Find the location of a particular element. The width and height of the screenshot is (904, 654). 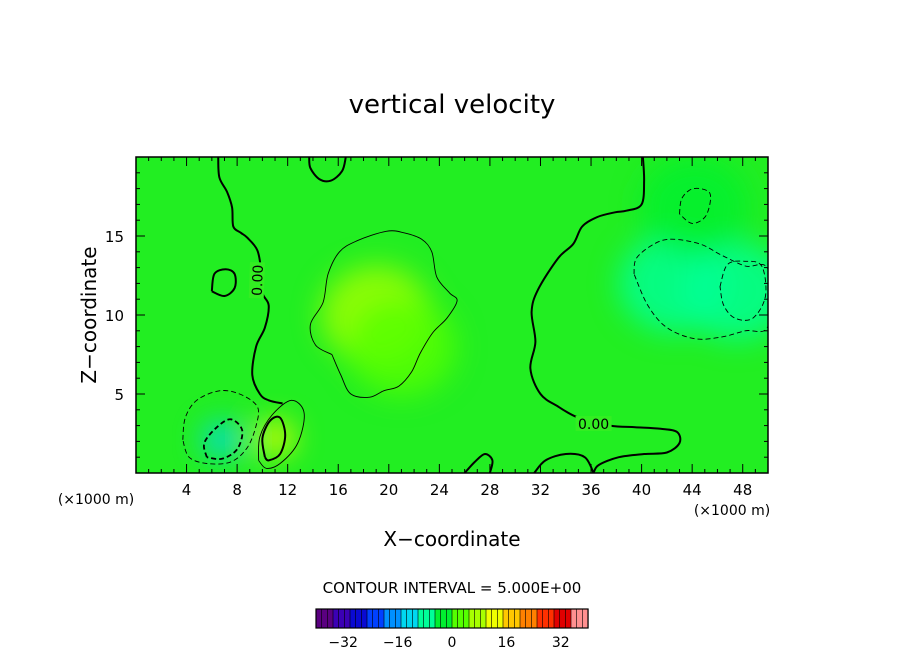

colorbar-cells is located at coordinates (452, 618).